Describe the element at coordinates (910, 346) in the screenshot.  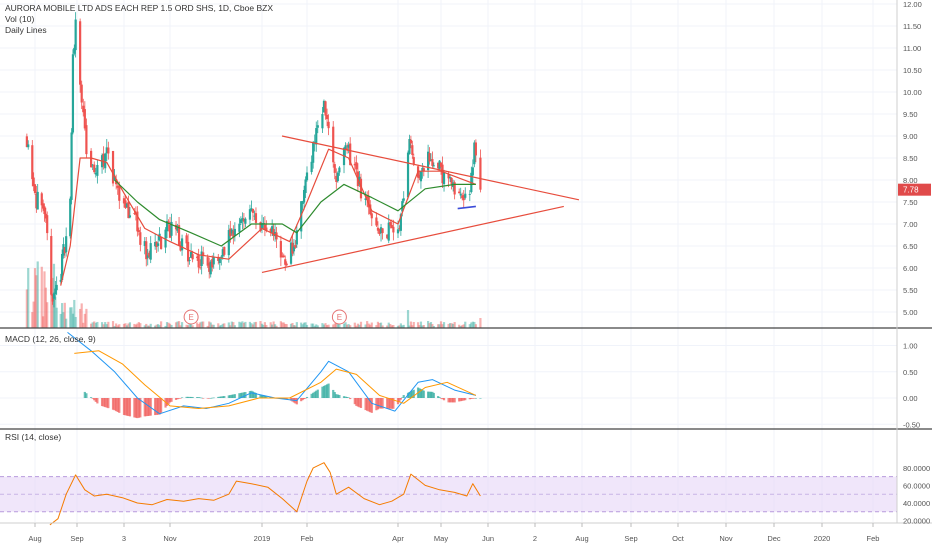
I see `macd-tick-label: 1.00` at that location.